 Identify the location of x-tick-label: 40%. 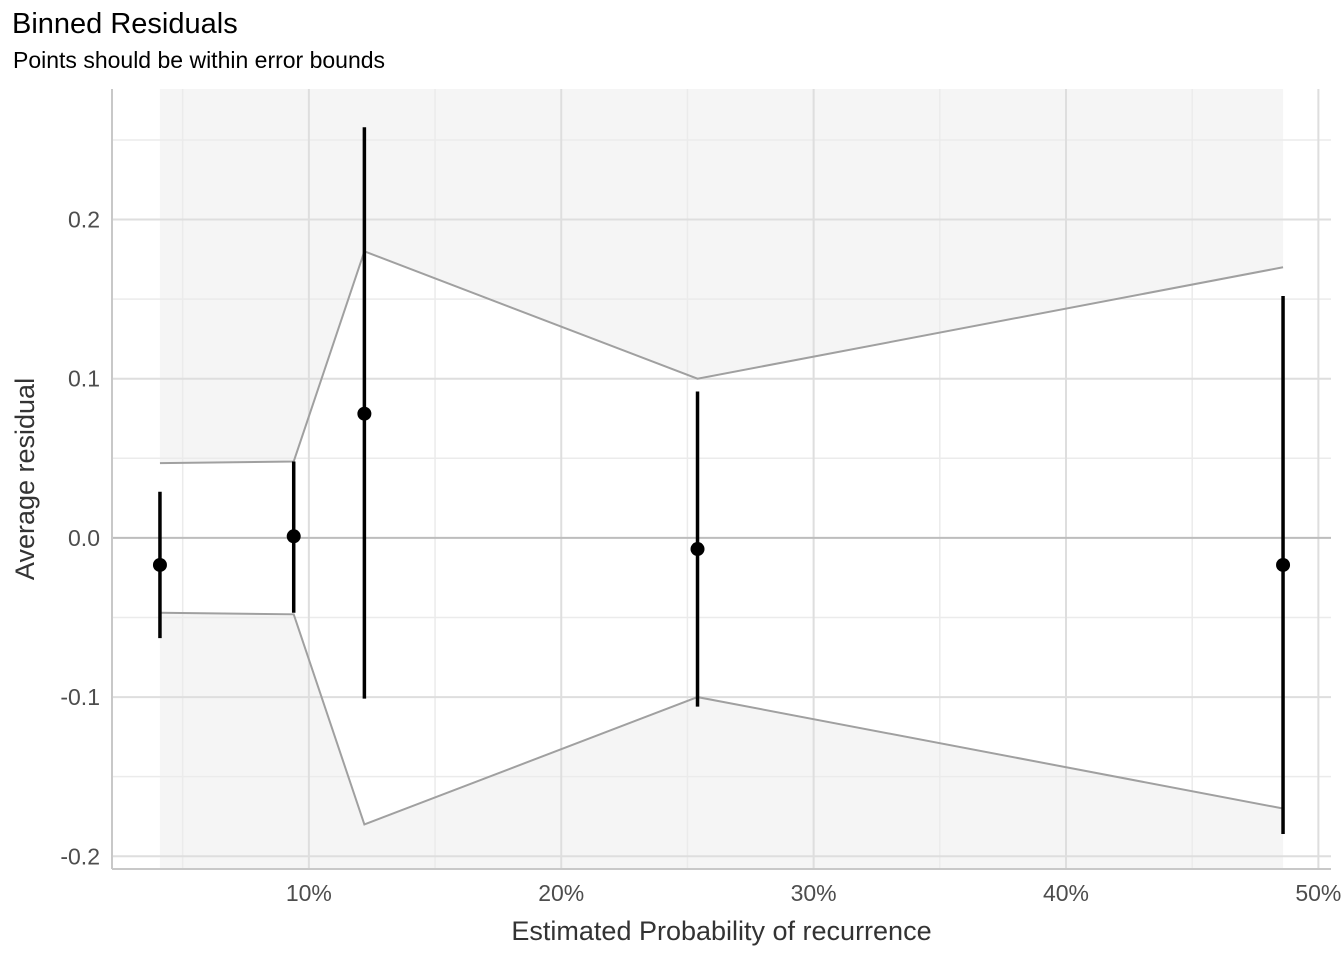
(1066, 893).